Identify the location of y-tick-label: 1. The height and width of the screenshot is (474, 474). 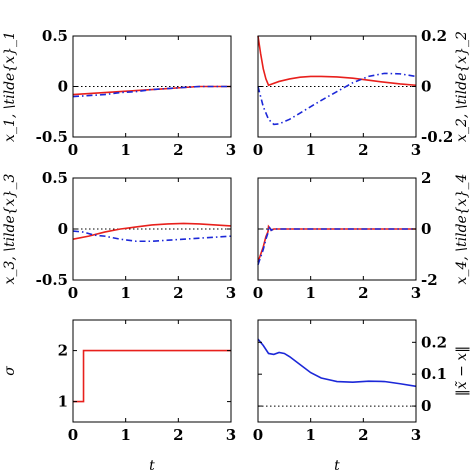
(63, 402).